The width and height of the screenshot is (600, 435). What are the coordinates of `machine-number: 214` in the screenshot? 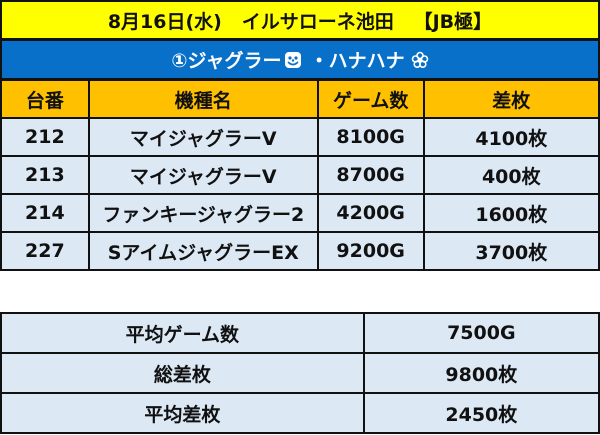 It's located at (45, 213).